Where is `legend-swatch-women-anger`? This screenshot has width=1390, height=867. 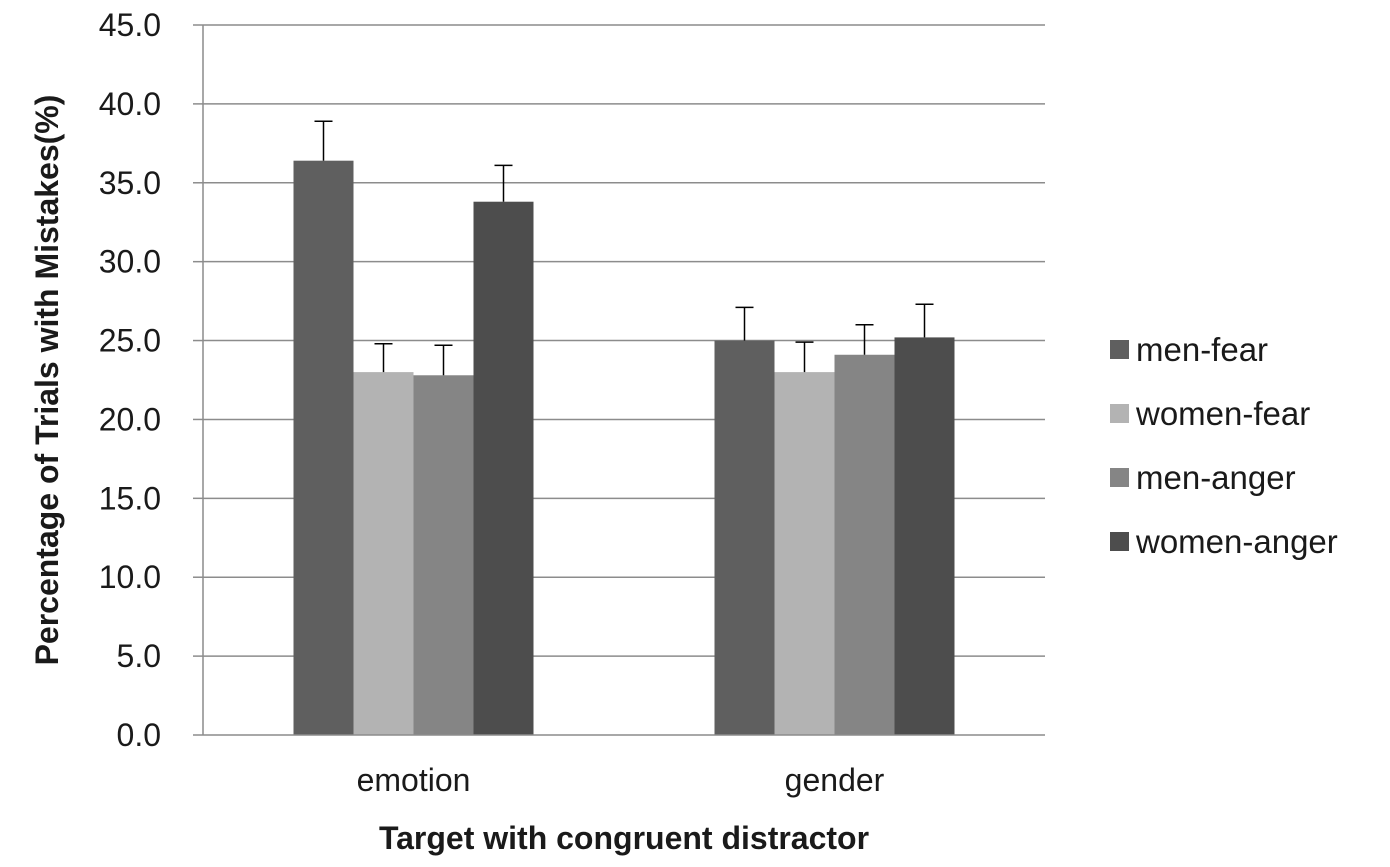 legend-swatch-women-anger is located at coordinates (1119, 541).